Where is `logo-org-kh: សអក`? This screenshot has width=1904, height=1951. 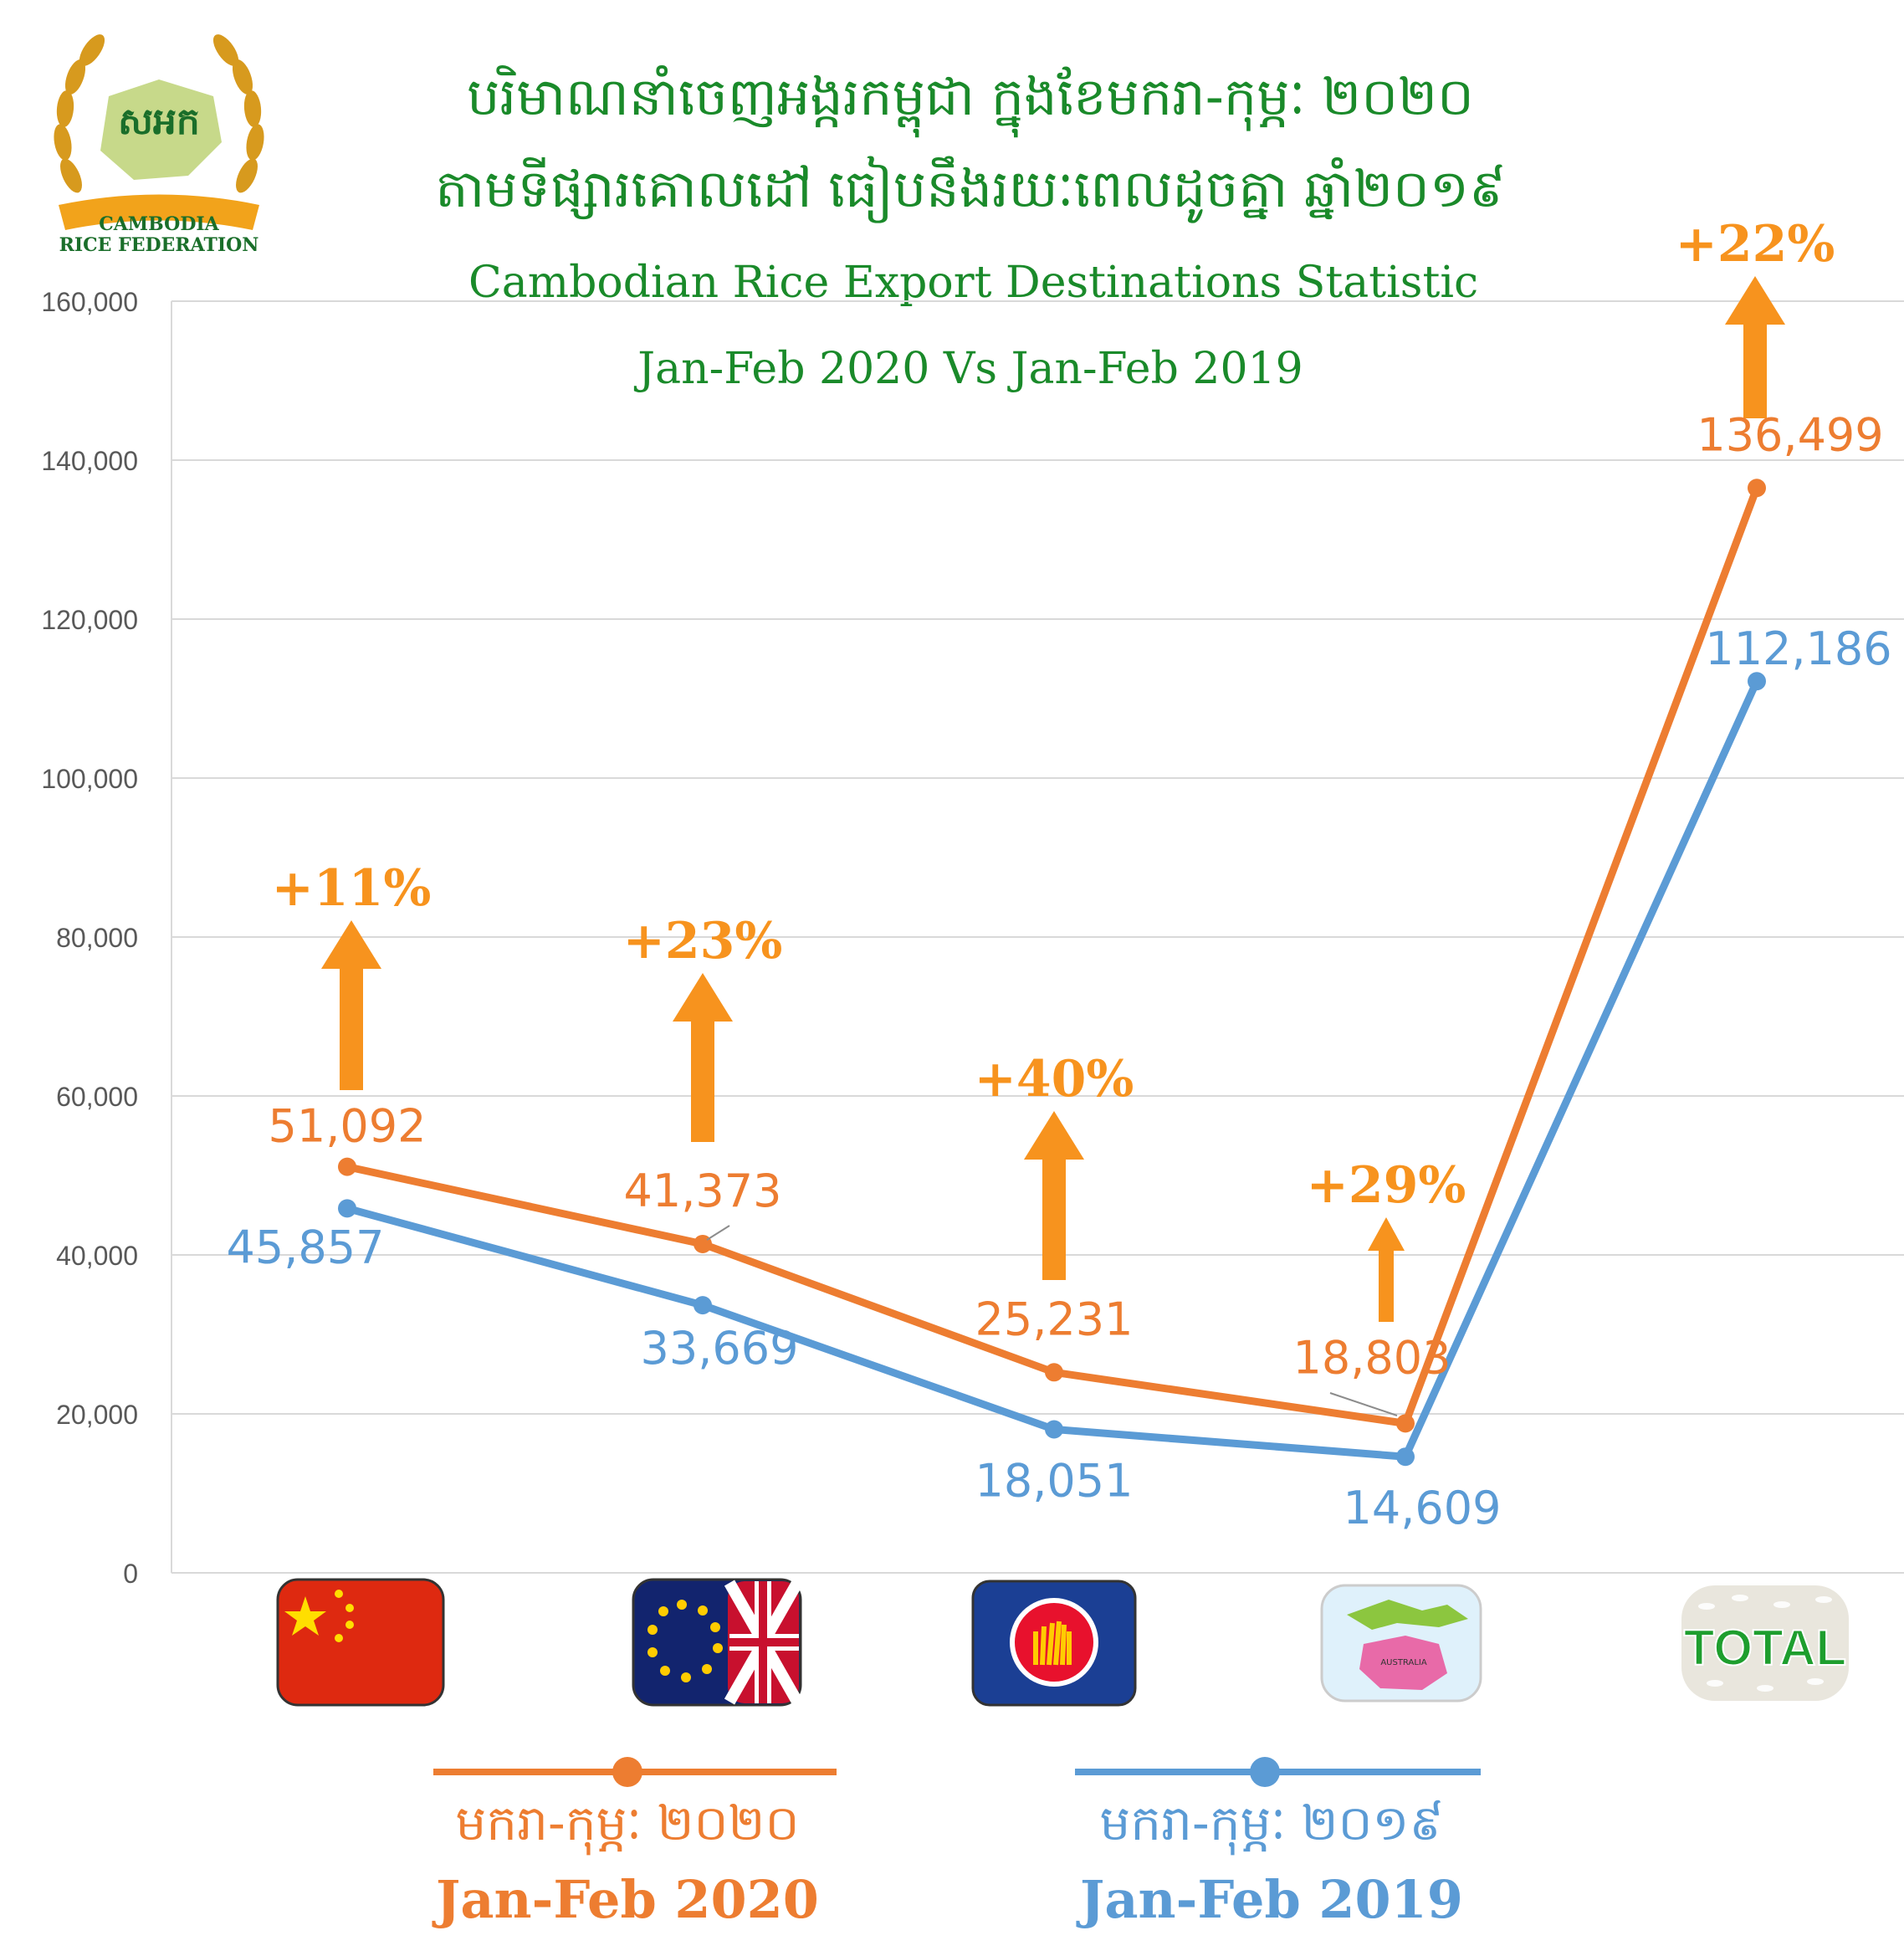
logo-org-kh: សអក is located at coordinates (159, 121).